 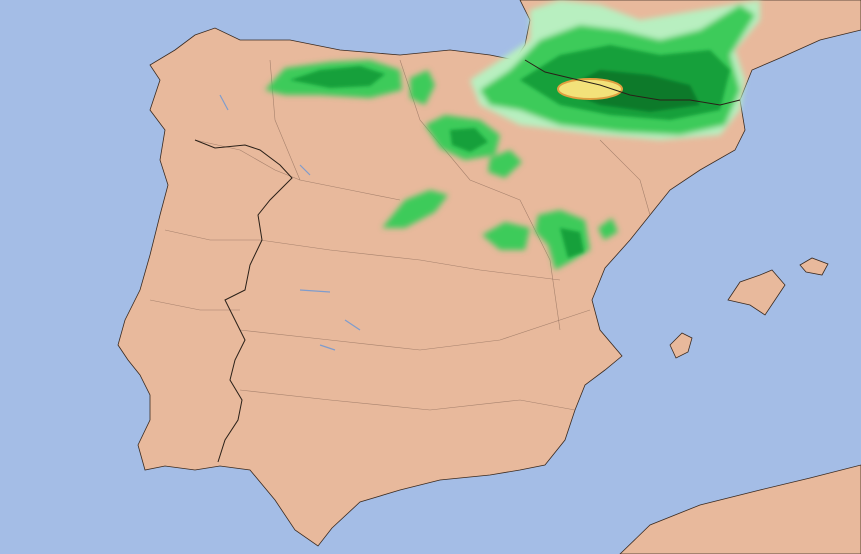 I want to click on precip-area-central, so click(x=415, y=209).